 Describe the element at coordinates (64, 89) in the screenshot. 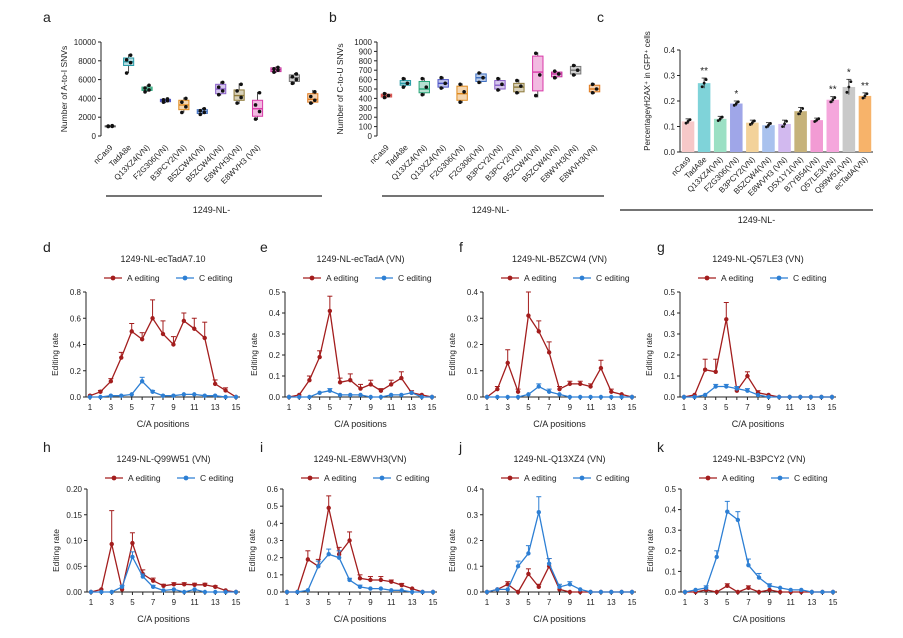

I see `y-axis-label: Number of A-to-I SNVs` at that location.